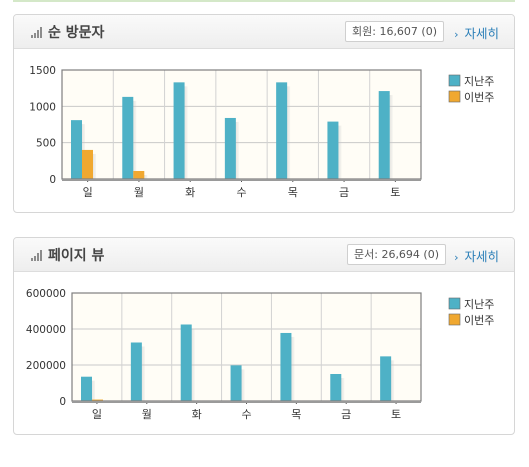 The width and height of the screenshot is (529, 467). Describe the element at coordinates (264, 255) in the screenshot. I see `panel-header: 페이지 뷰 문서: 26,694 (0) › 자세히` at that location.